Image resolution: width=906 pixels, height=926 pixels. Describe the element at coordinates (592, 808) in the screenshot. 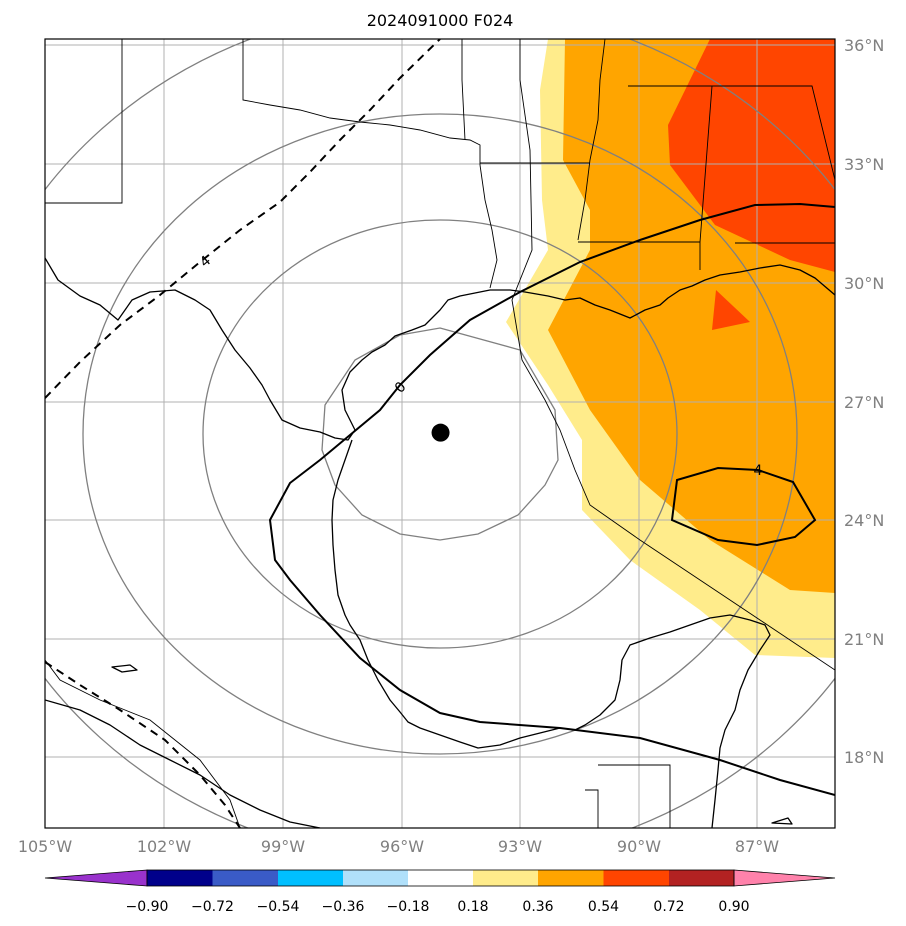

I see `border-guatemala` at that location.